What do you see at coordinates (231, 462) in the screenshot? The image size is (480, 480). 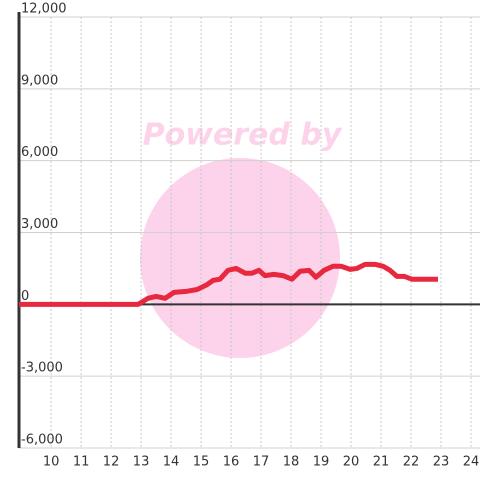 I see `x-tick-label: 16` at bounding box center [231, 462].